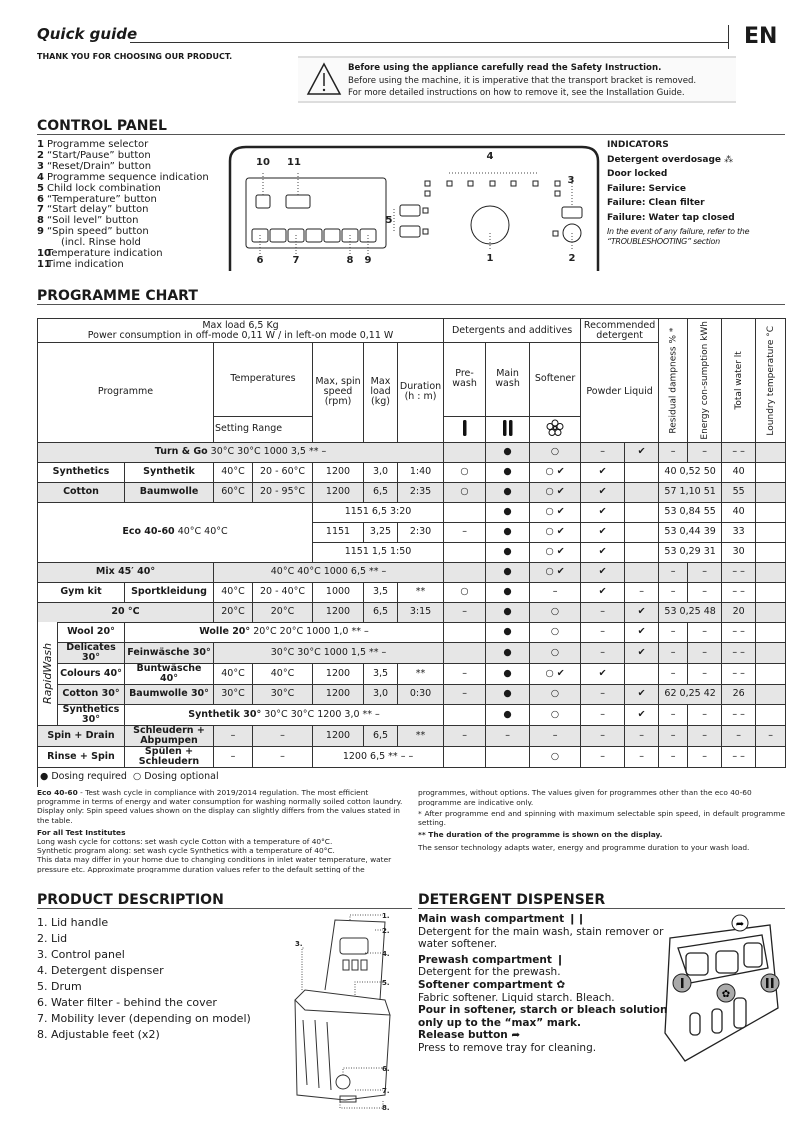  I want to click on item-number: 2, so click(40, 155).